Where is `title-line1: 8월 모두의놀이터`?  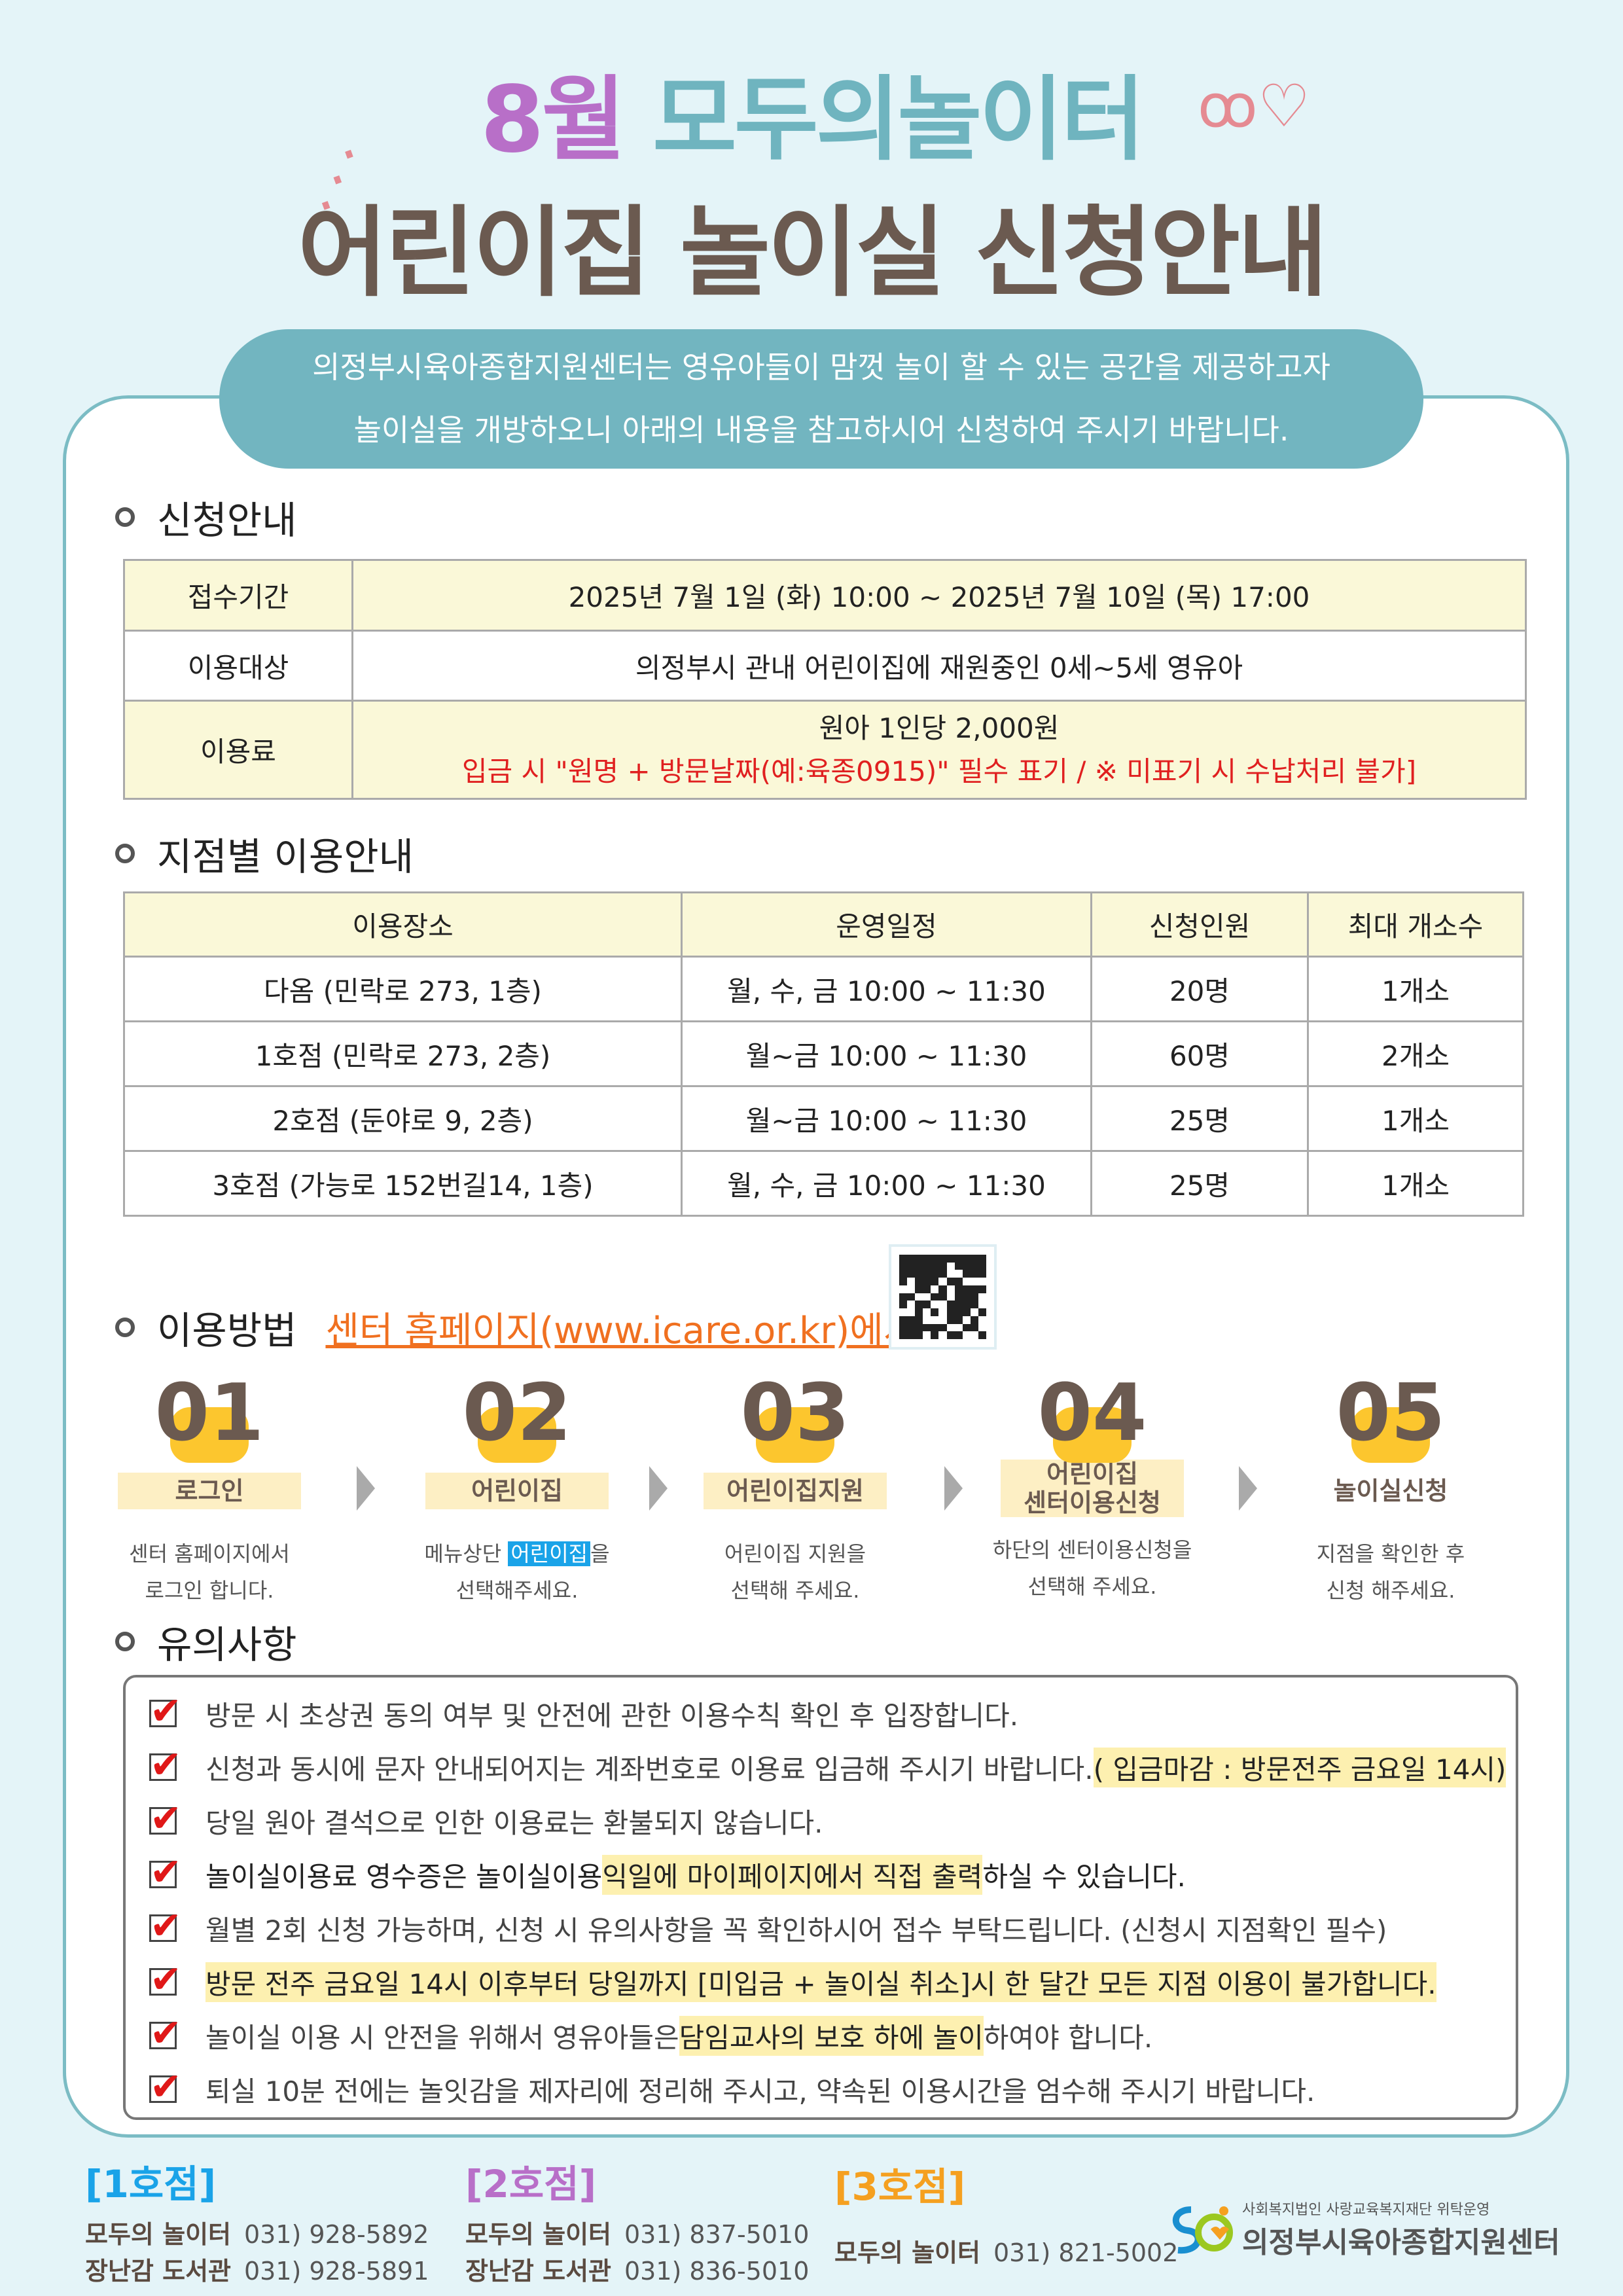
title-line1: 8월 모두의놀이터 is located at coordinates (811, 112).